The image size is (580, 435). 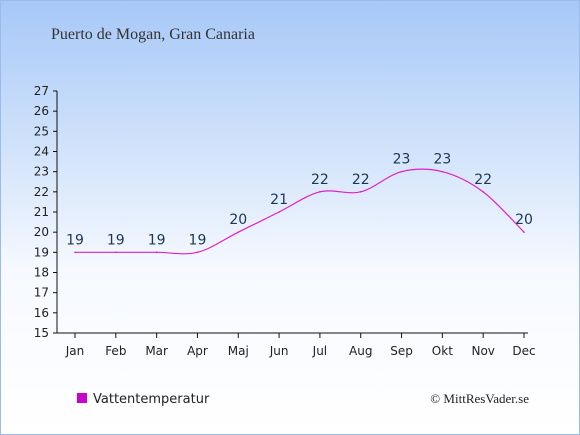 I want to click on x-tick-label: Apr, so click(x=197, y=351).